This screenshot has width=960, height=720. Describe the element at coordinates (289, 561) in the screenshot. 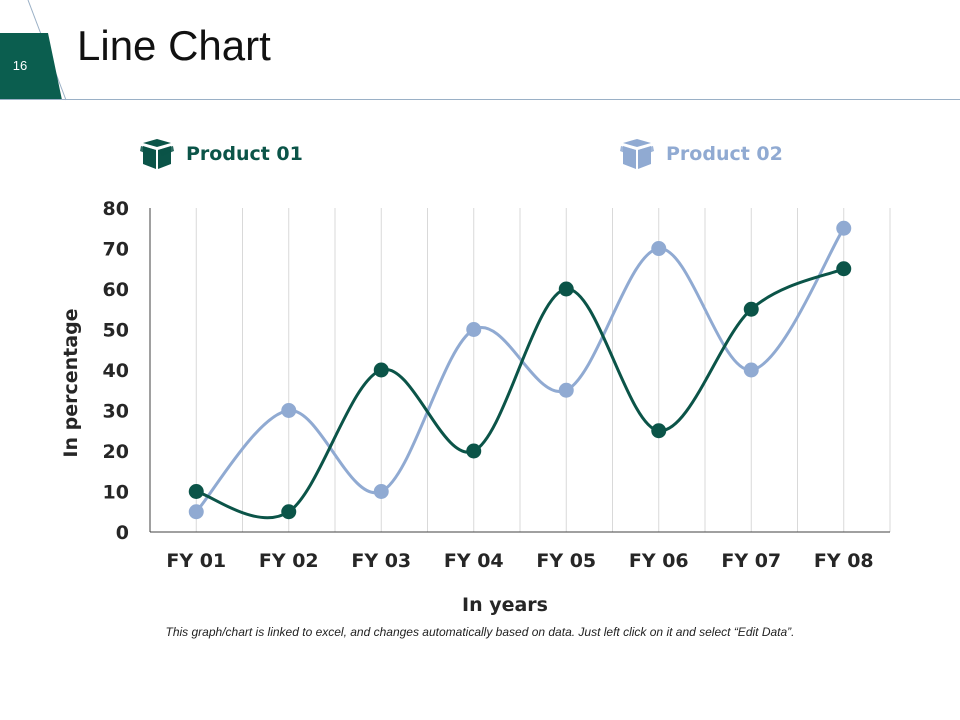

I see `x-tick-label: FY 02` at that location.